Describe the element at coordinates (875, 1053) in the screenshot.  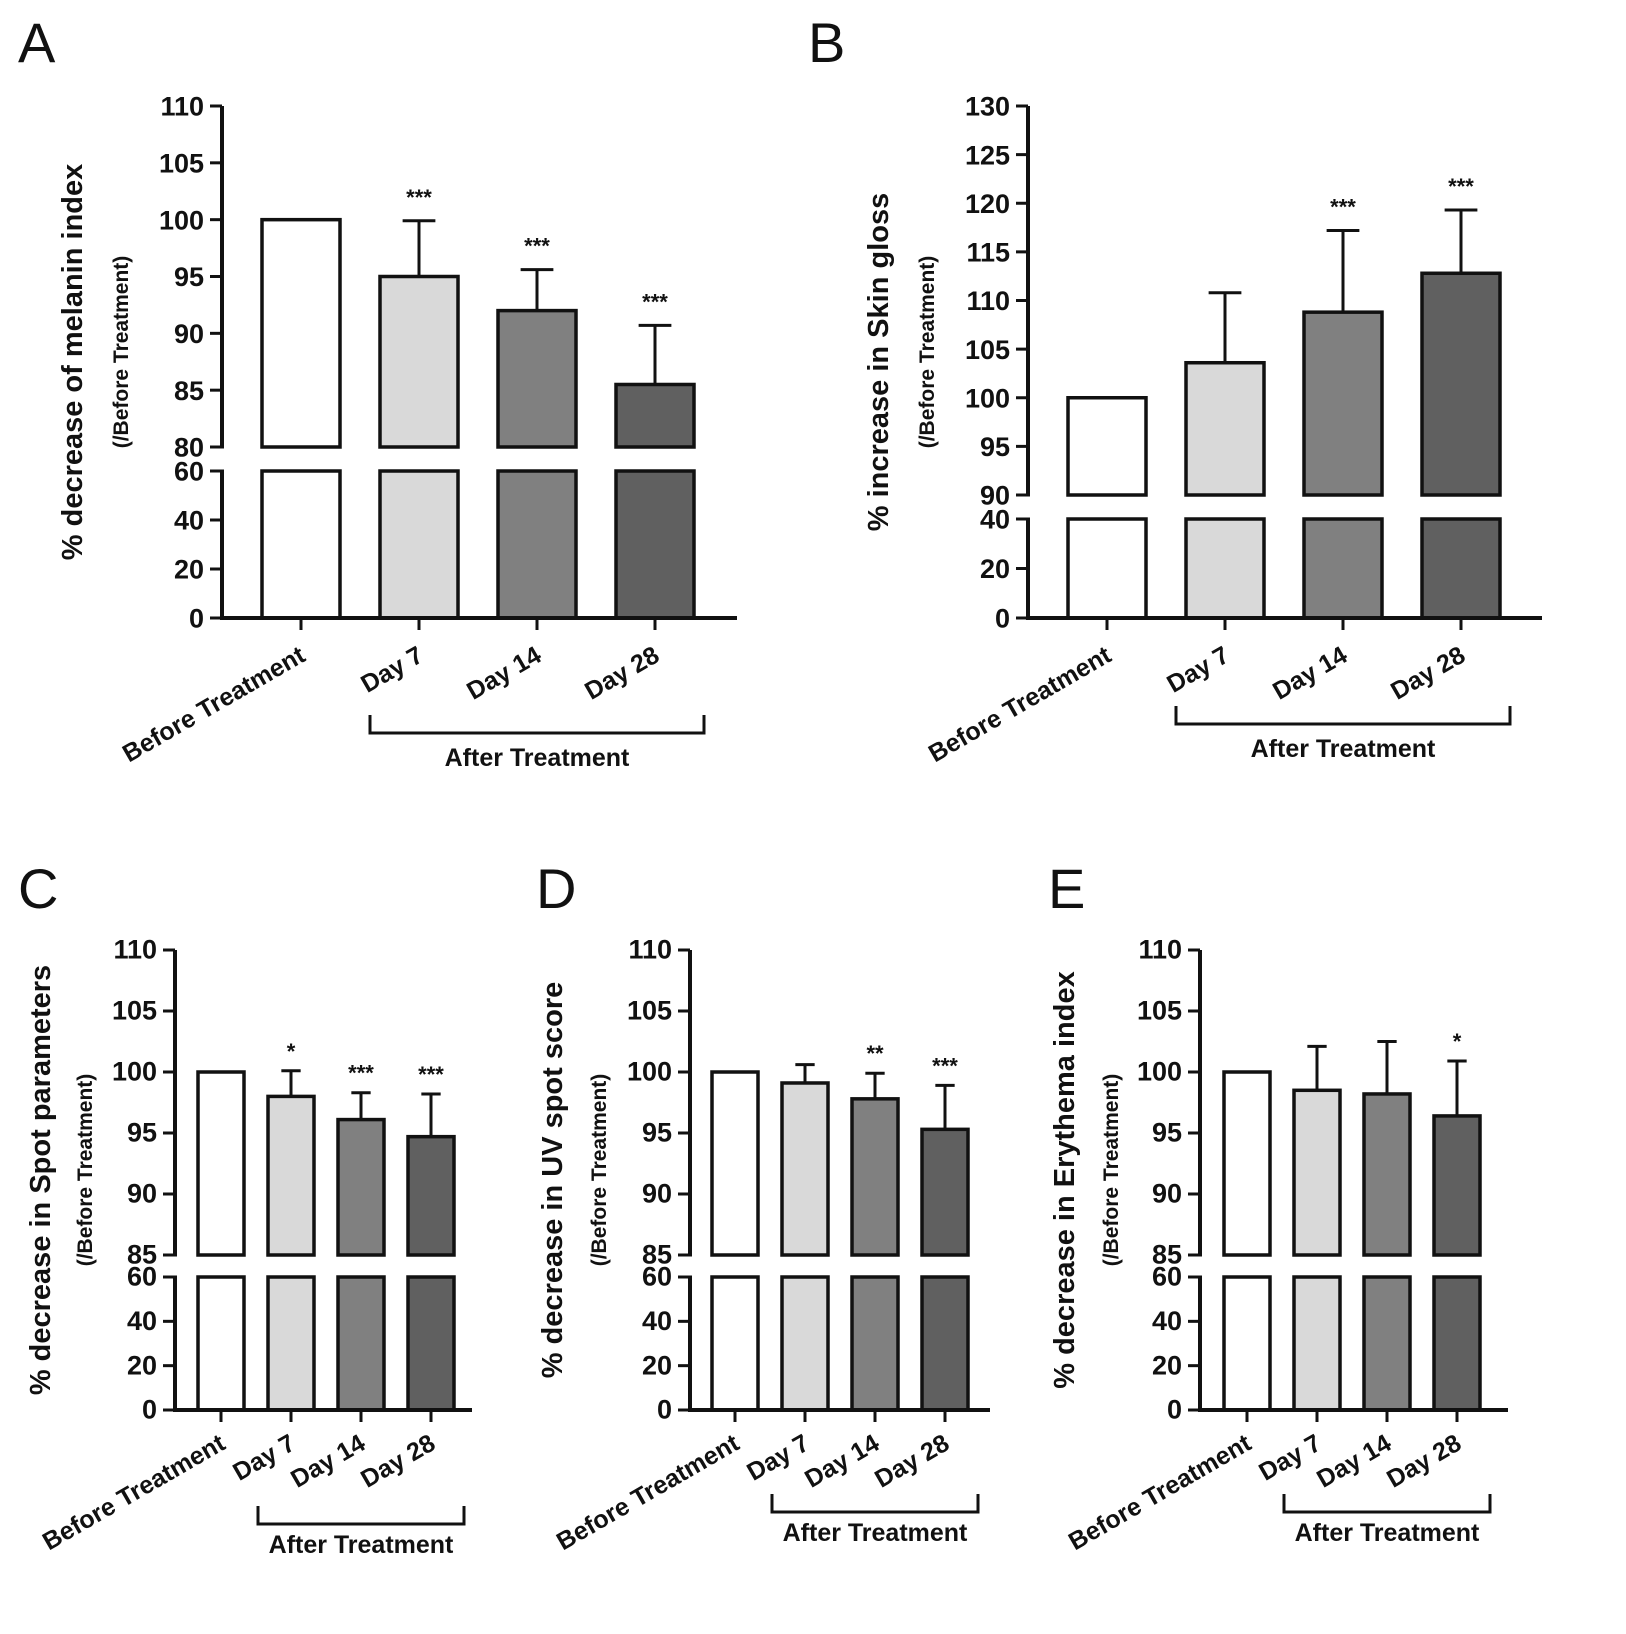
I see `significance-label: **` at that location.